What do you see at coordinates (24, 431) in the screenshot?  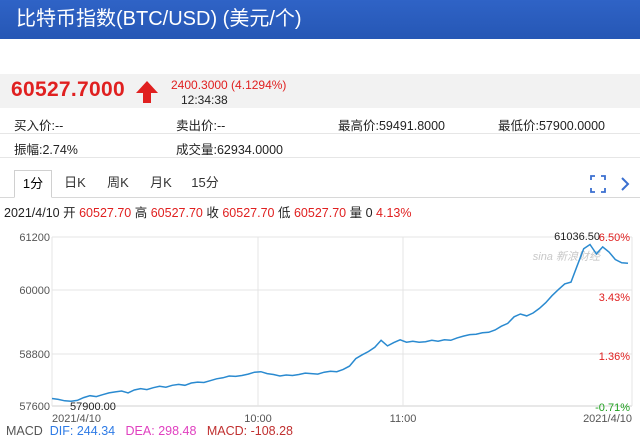 I see `macd-title: MACD` at bounding box center [24, 431].